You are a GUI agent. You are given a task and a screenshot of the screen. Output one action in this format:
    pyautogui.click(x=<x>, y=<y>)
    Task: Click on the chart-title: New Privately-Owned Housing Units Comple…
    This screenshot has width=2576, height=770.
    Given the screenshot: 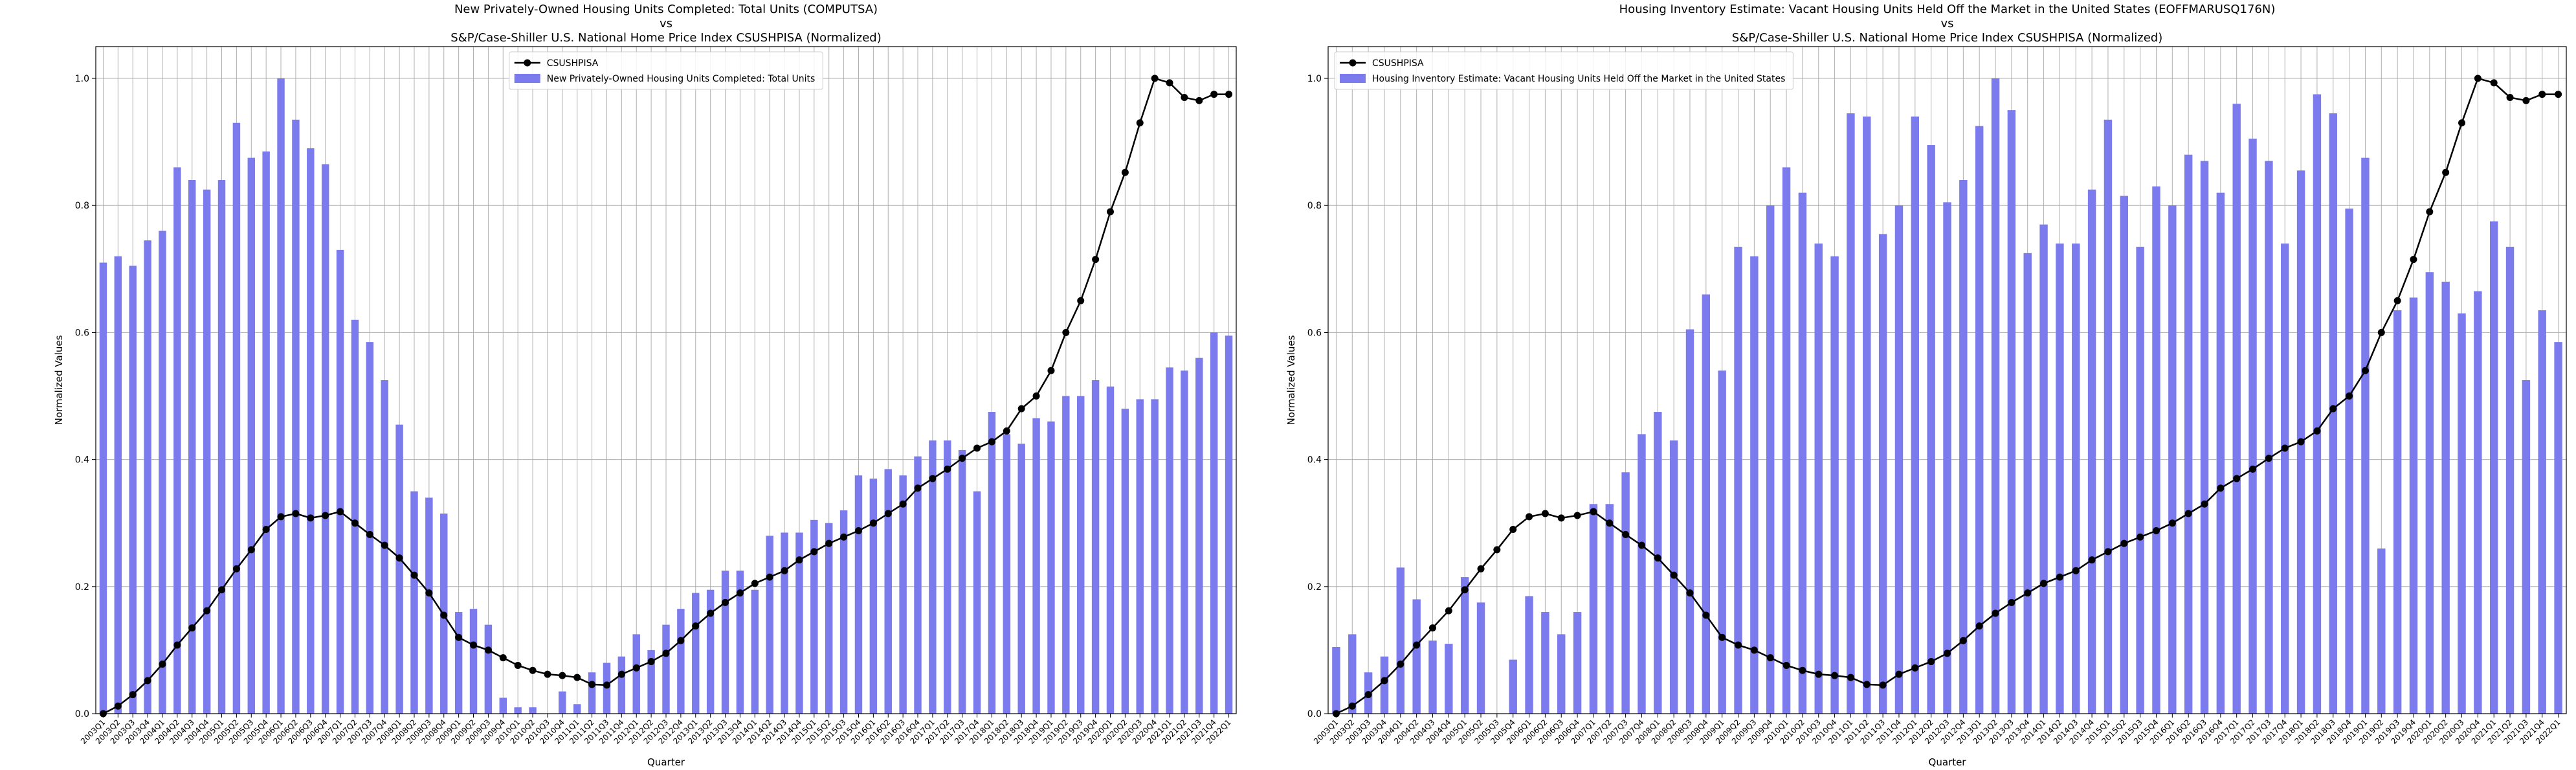 What is the action you would take?
    pyautogui.click(x=666, y=9)
    